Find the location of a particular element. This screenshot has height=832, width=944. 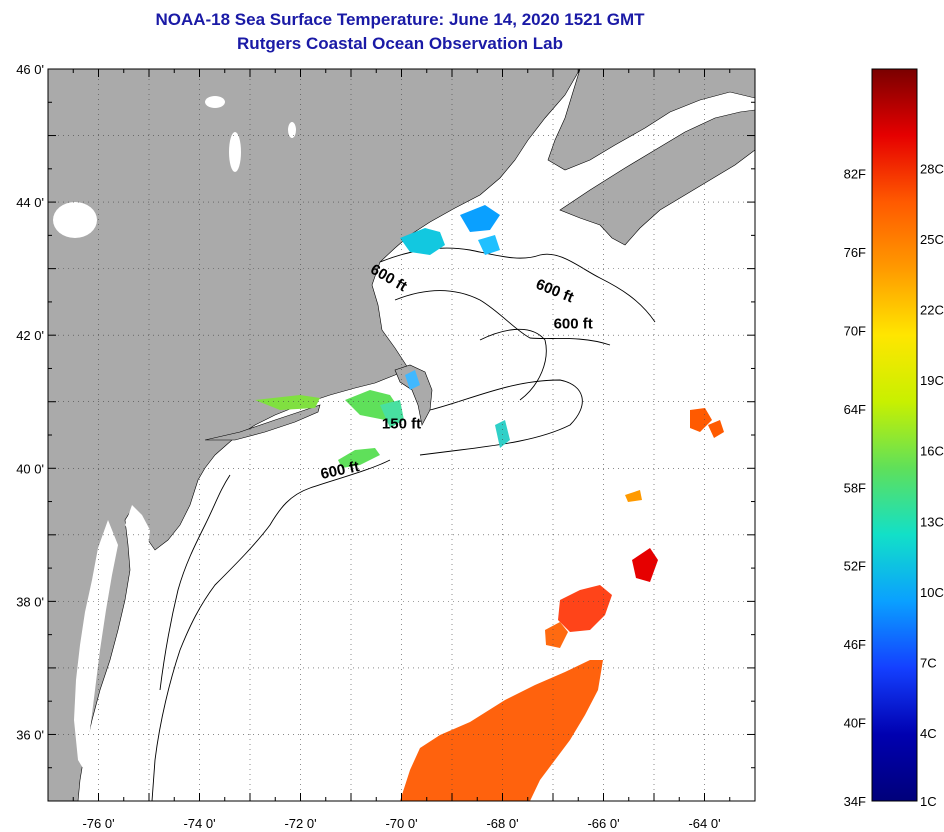

lat-tick-label: 40 0' is located at coordinates (30, 468).